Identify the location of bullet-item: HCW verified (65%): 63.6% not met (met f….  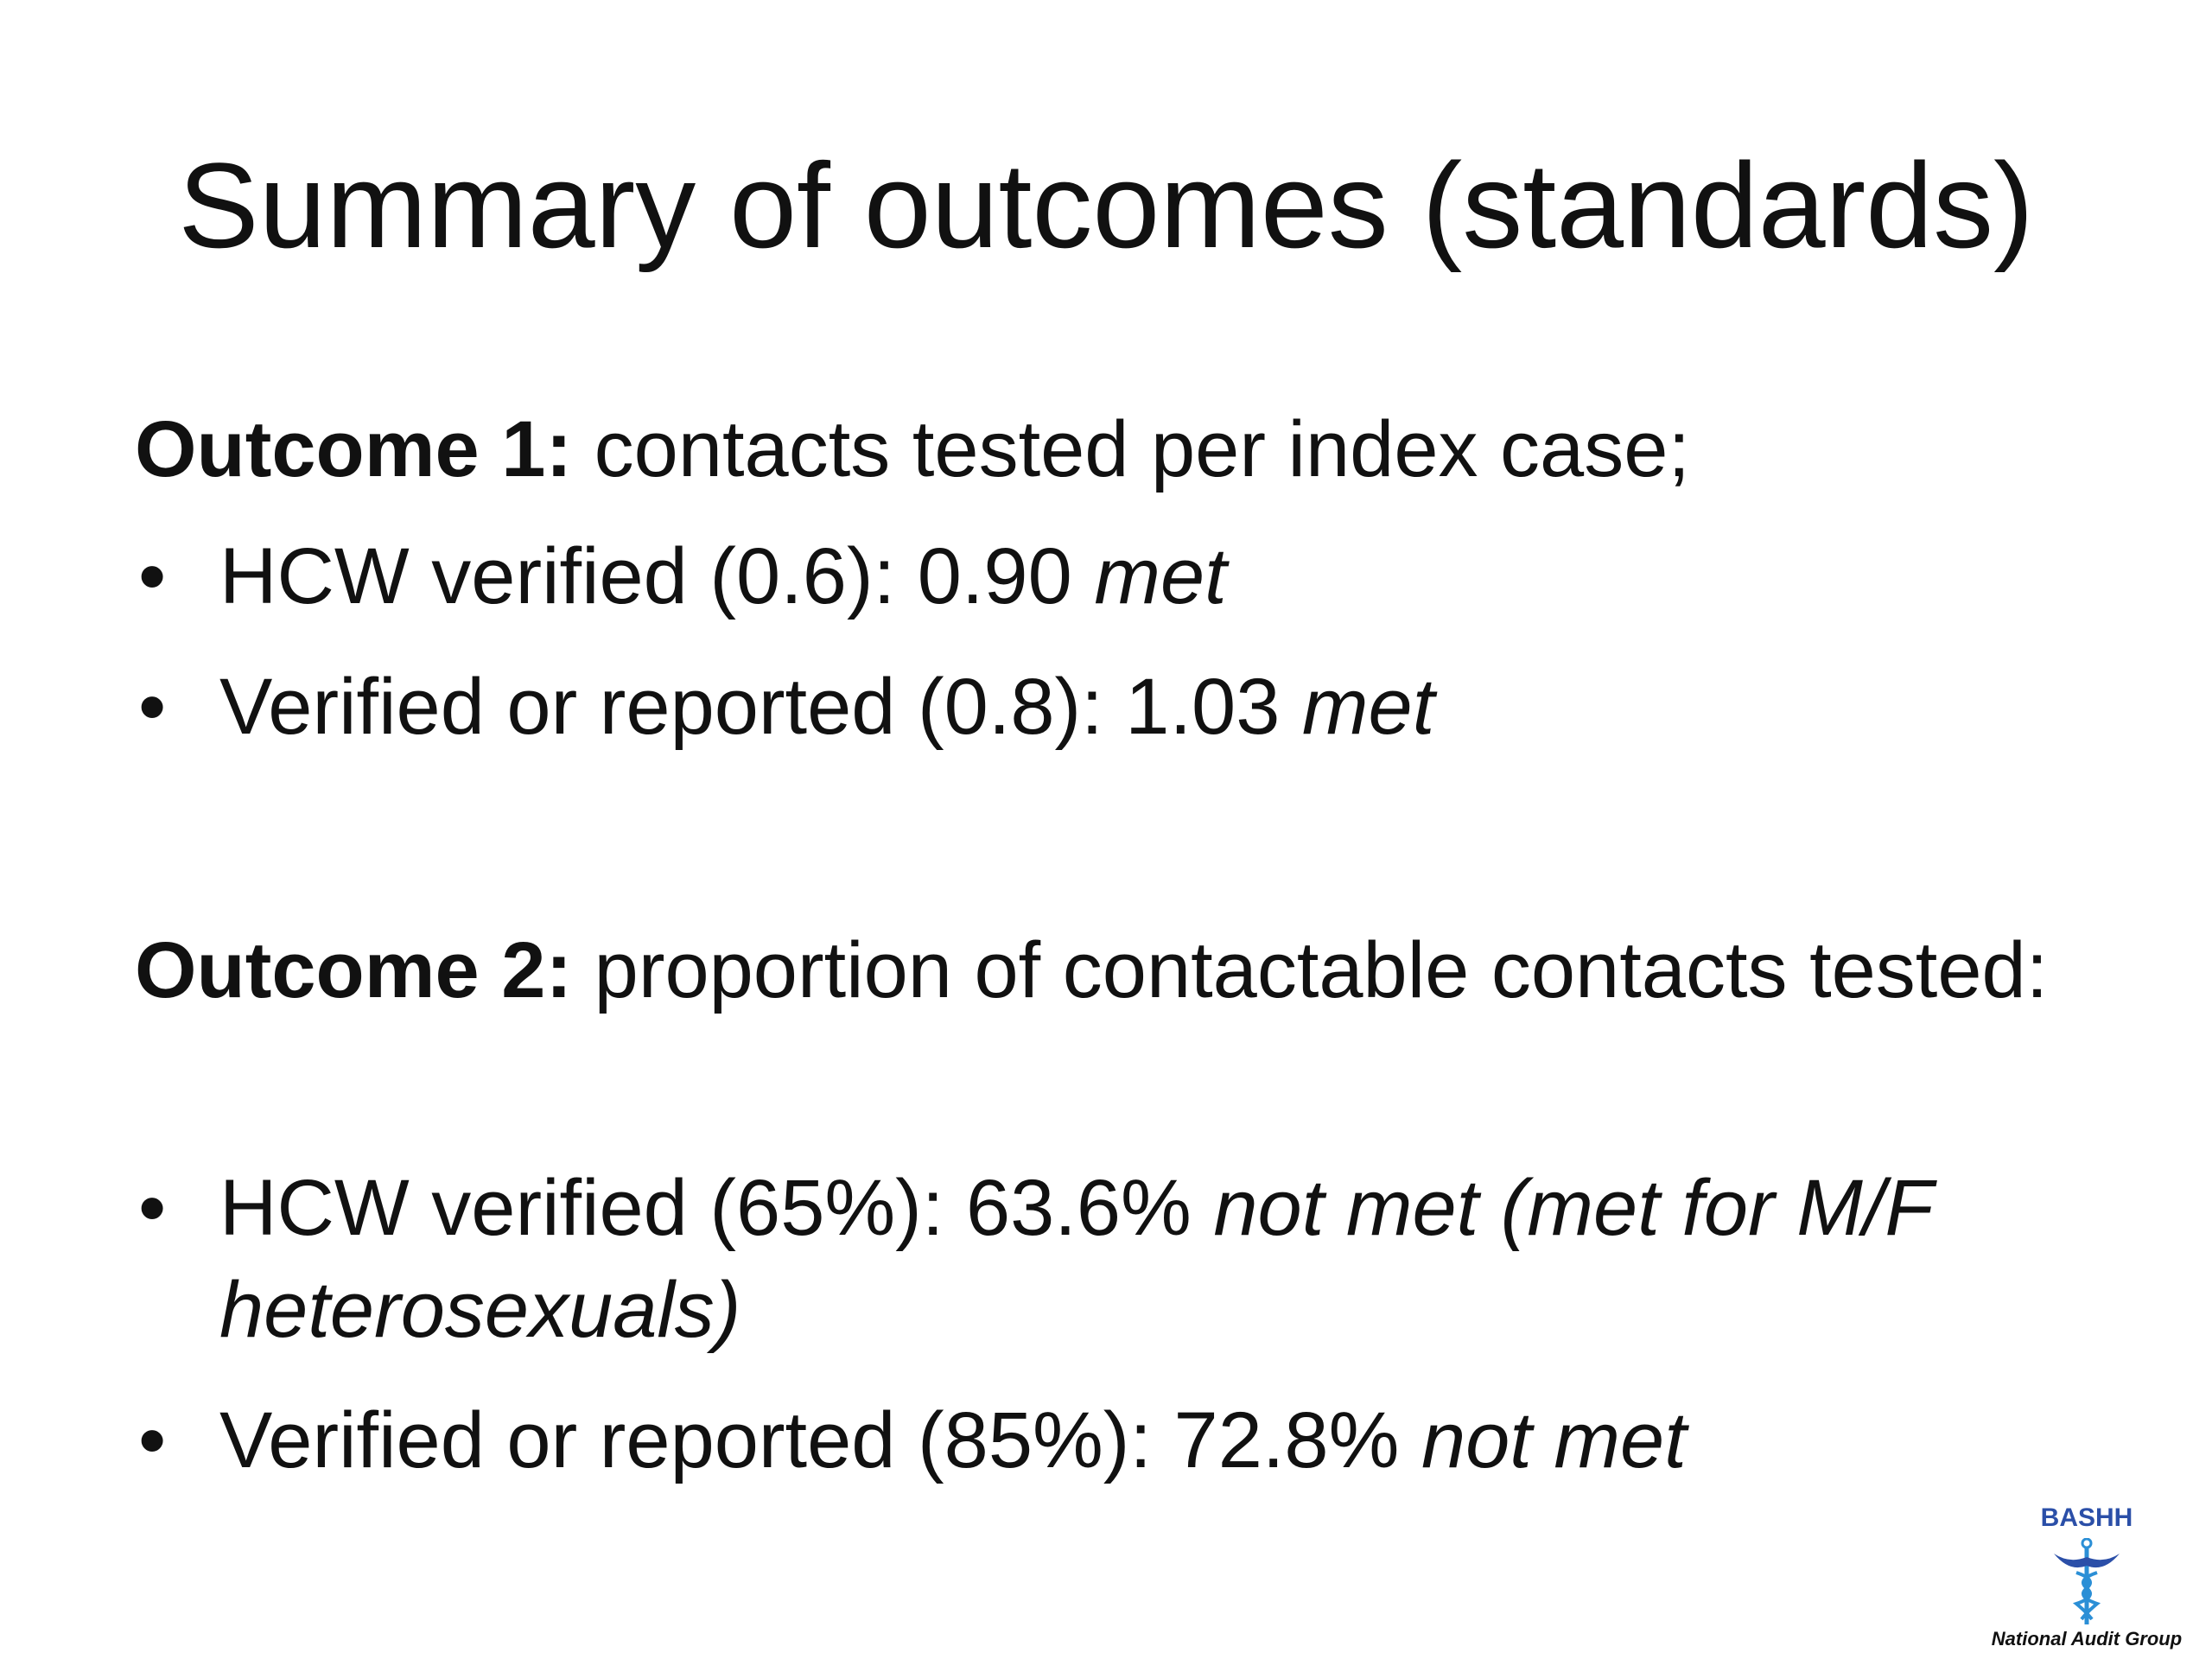
(1110, 1259).